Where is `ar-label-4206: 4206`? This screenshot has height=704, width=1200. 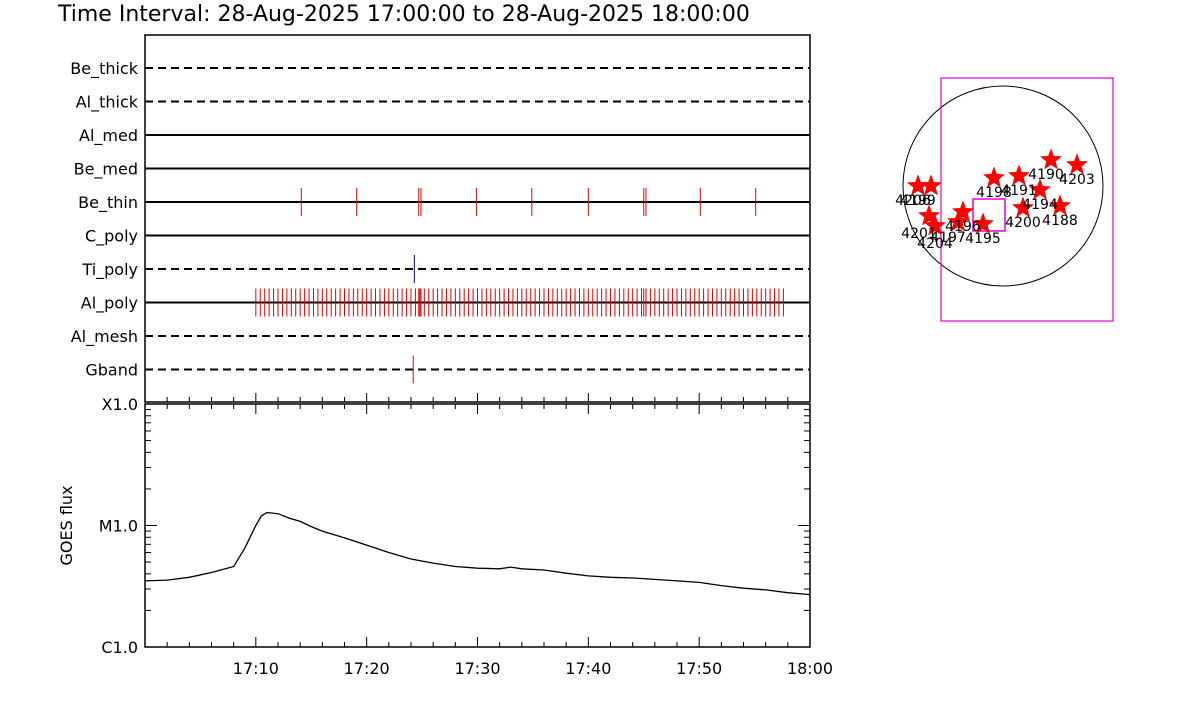 ar-label-4206: 4206 is located at coordinates (913, 201).